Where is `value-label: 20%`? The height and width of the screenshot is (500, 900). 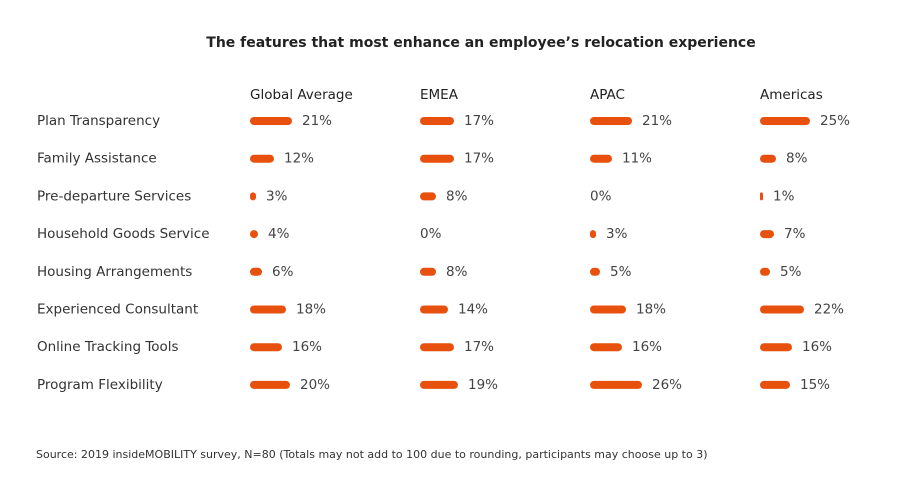 value-label: 20% is located at coordinates (315, 385).